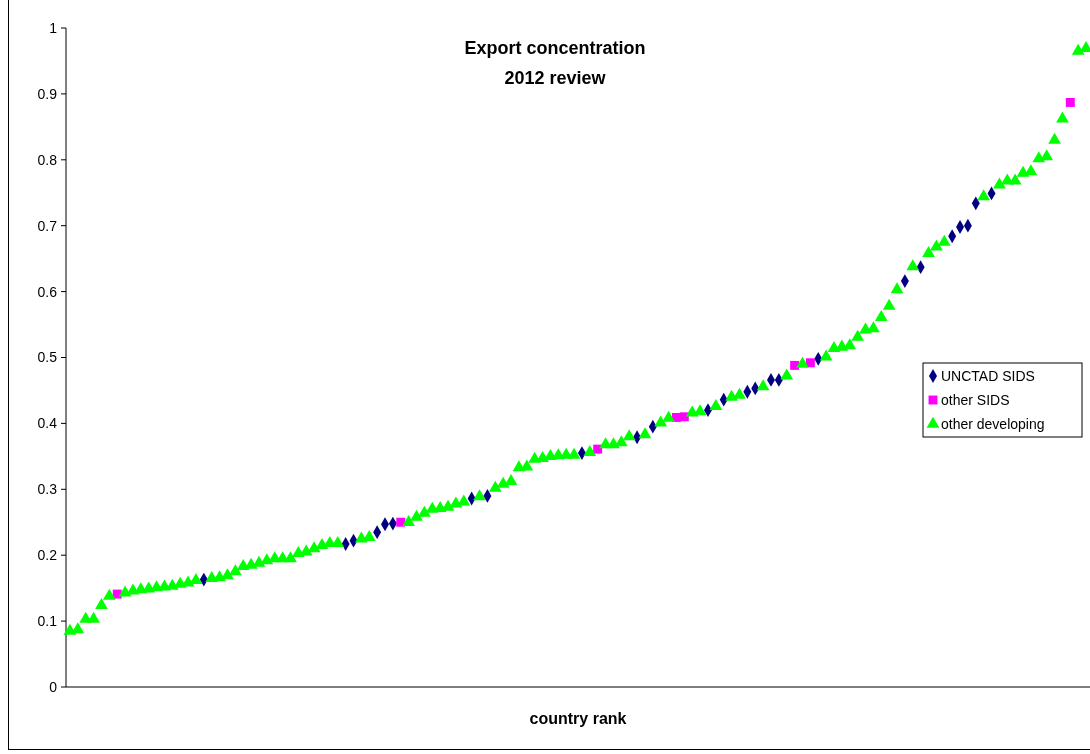 The image size is (1090, 754). Describe the element at coordinates (988, 375) in the screenshot. I see `legend-label: UNCTAD SIDS` at that location.